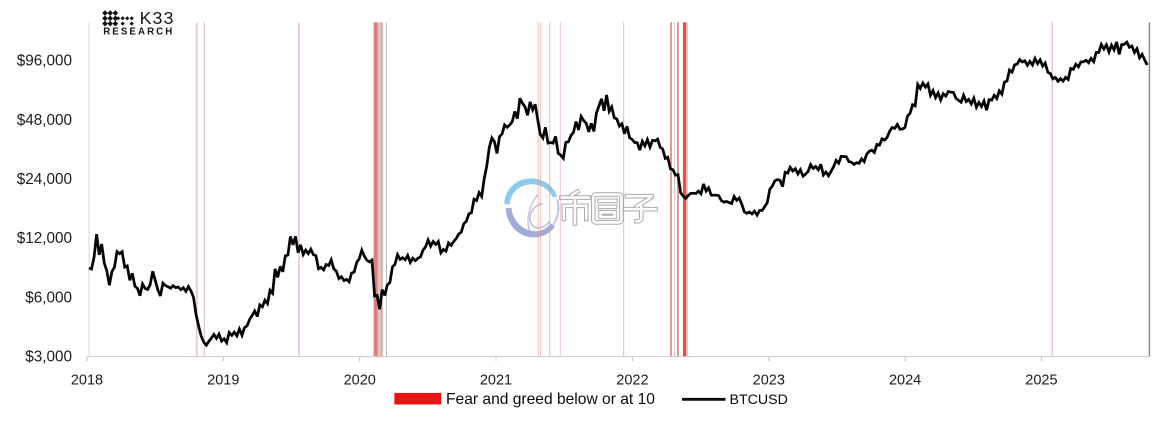  I want to click on svg-text: 2022, so click(632, 381).